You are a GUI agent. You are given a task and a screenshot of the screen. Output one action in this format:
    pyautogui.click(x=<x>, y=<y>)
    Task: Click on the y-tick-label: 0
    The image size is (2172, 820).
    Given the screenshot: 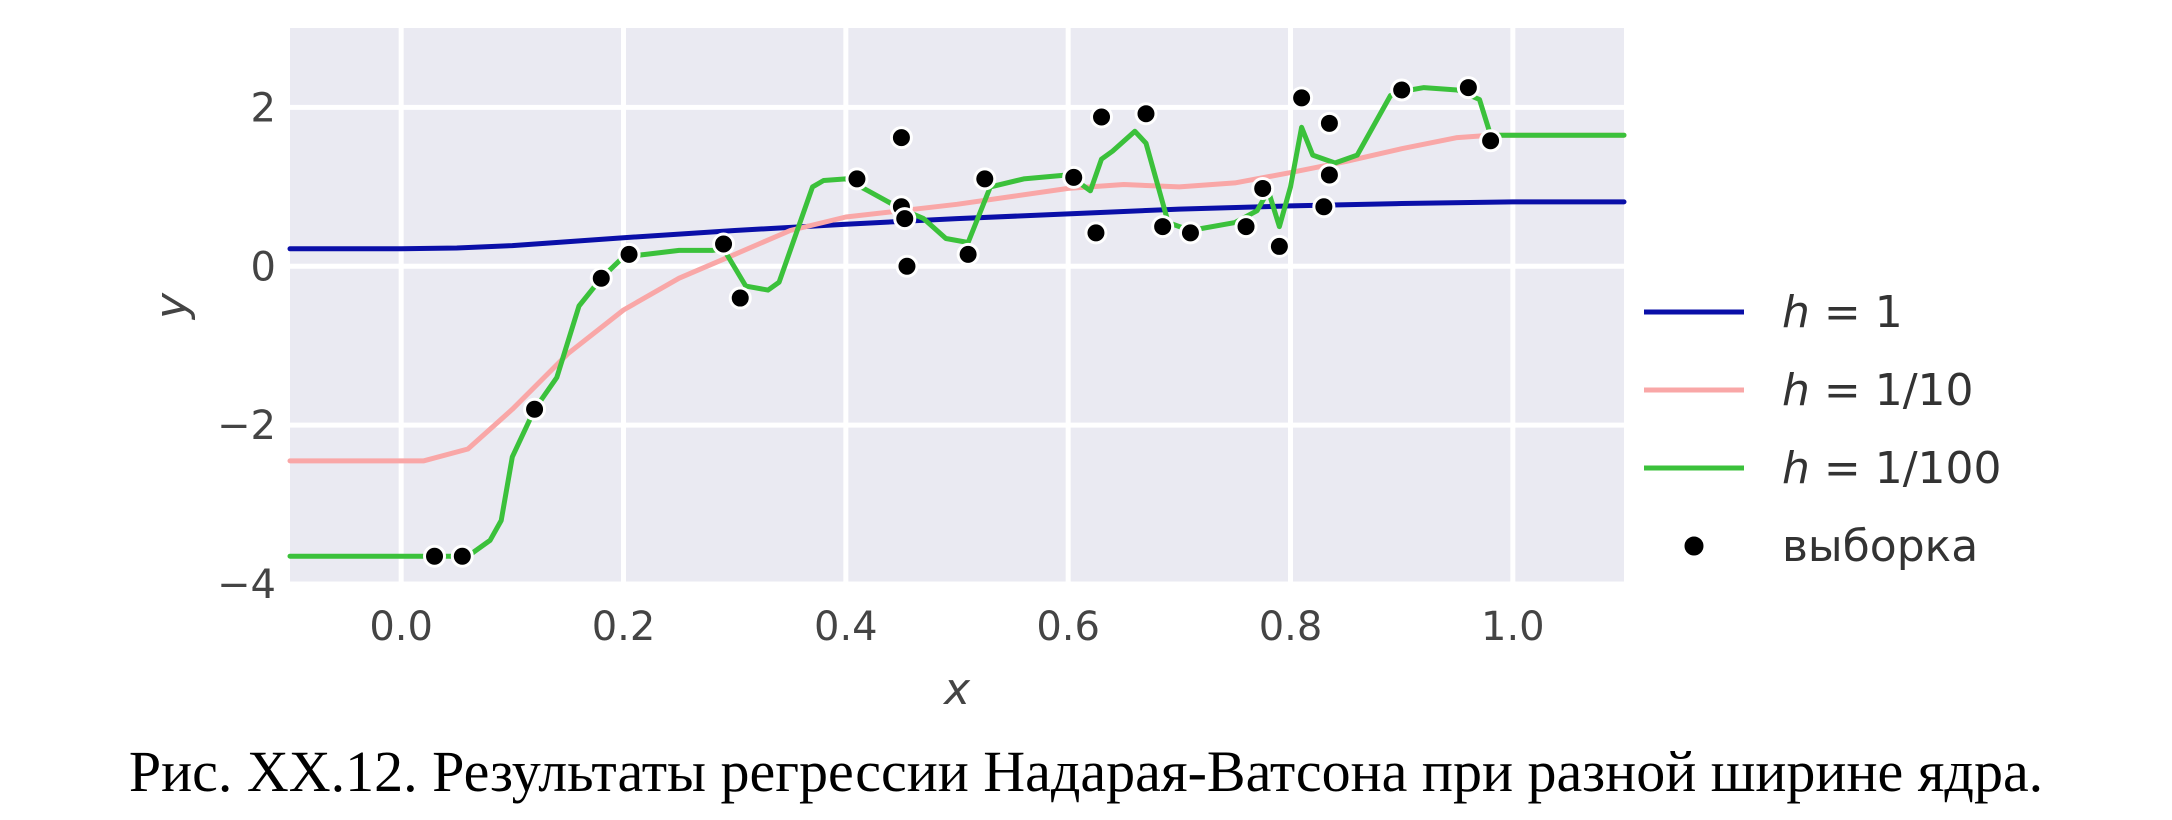 What is the action you would take?
    pyautogui.click(x=263, y=267)
    